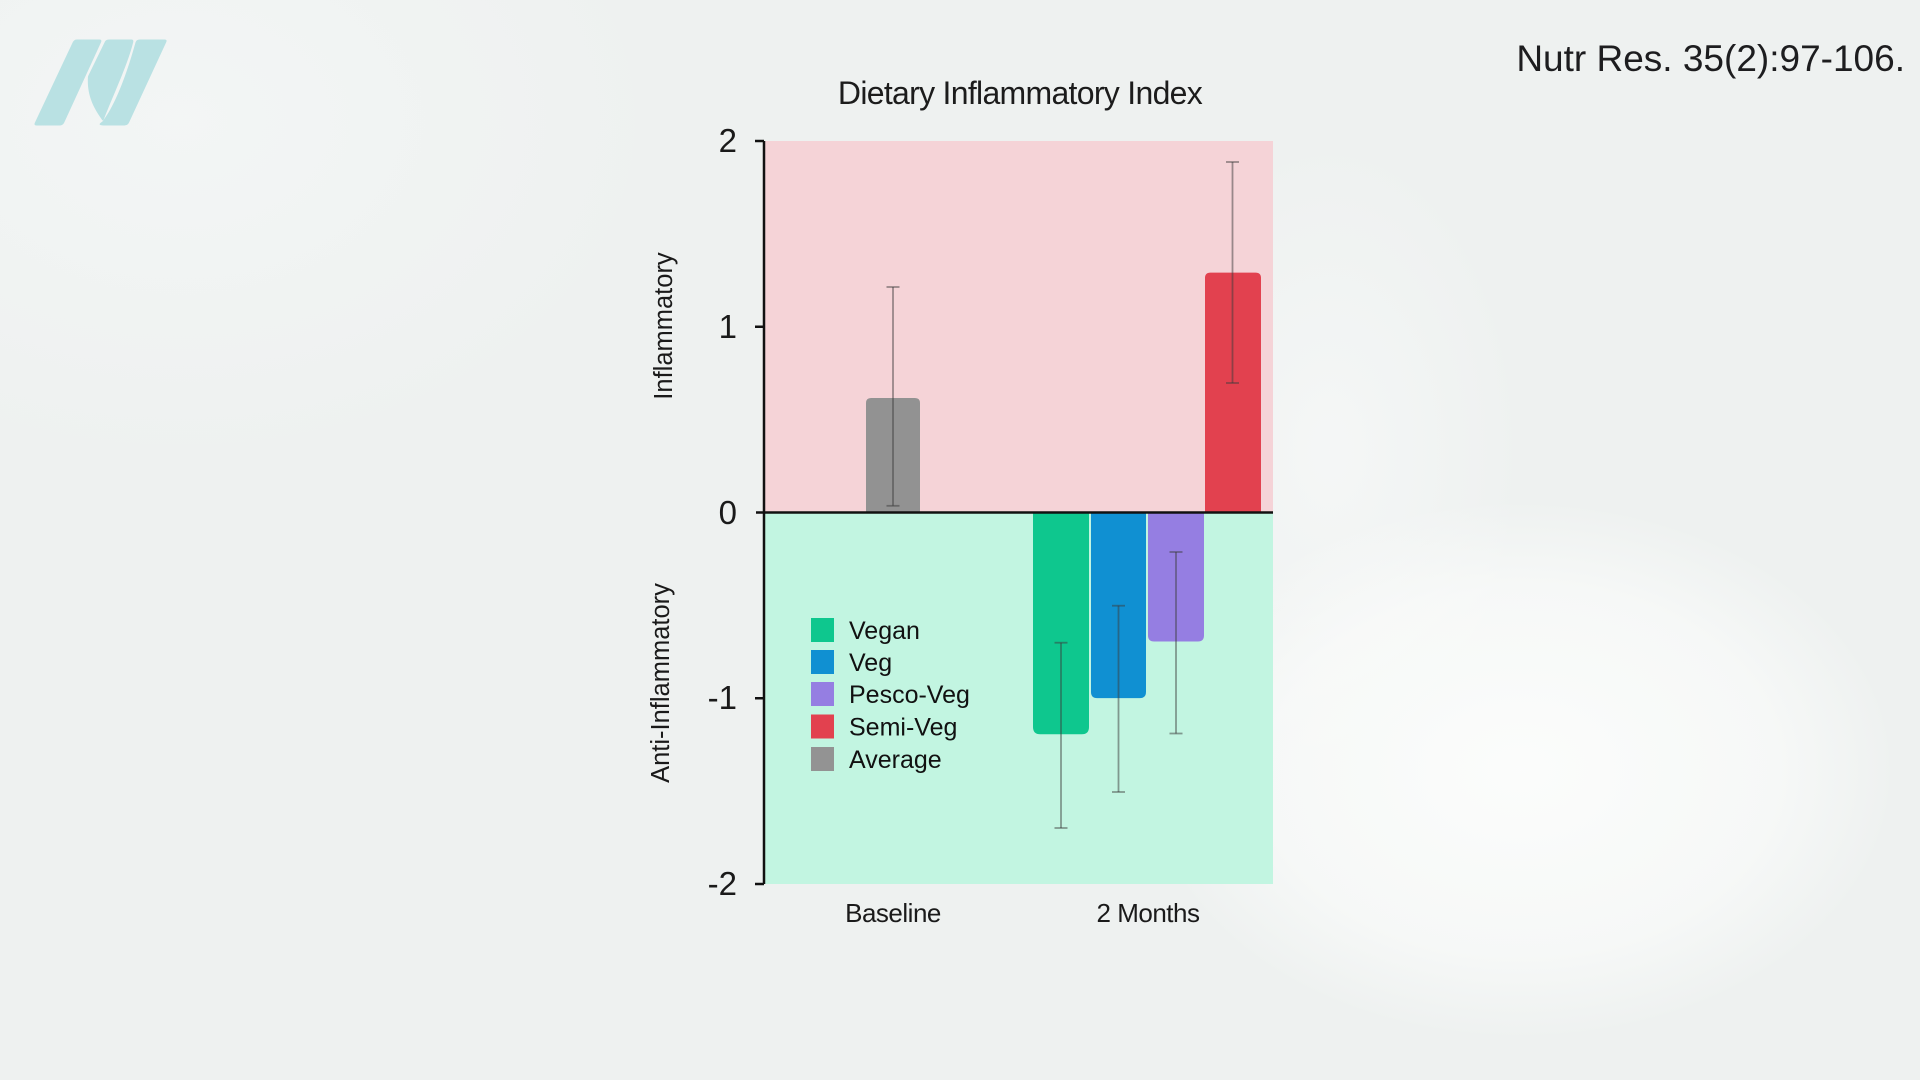 This screenshot has height=1080, width=1920. I want to click on svg-text: 2 Months, so click(1148, 913).